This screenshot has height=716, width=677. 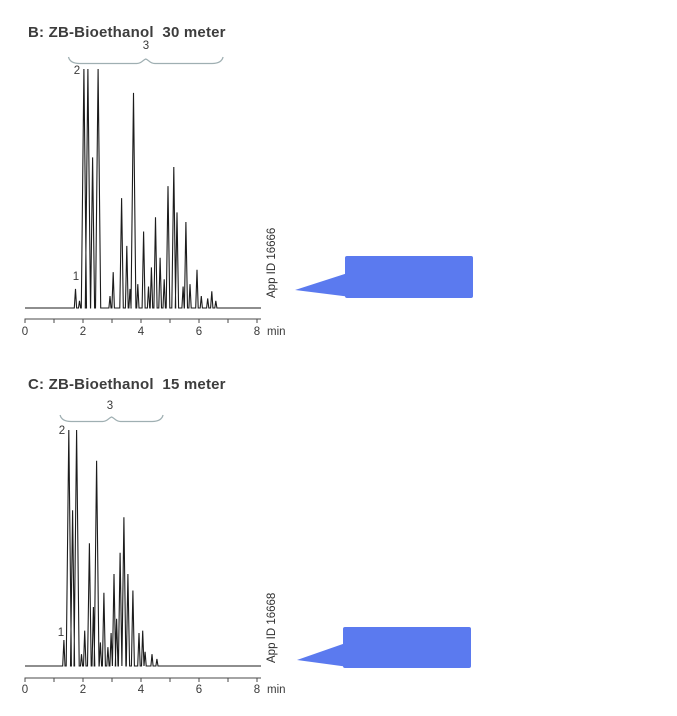 I want to click on chart-b-peak2-label: 2, so click(x=77, y=71).